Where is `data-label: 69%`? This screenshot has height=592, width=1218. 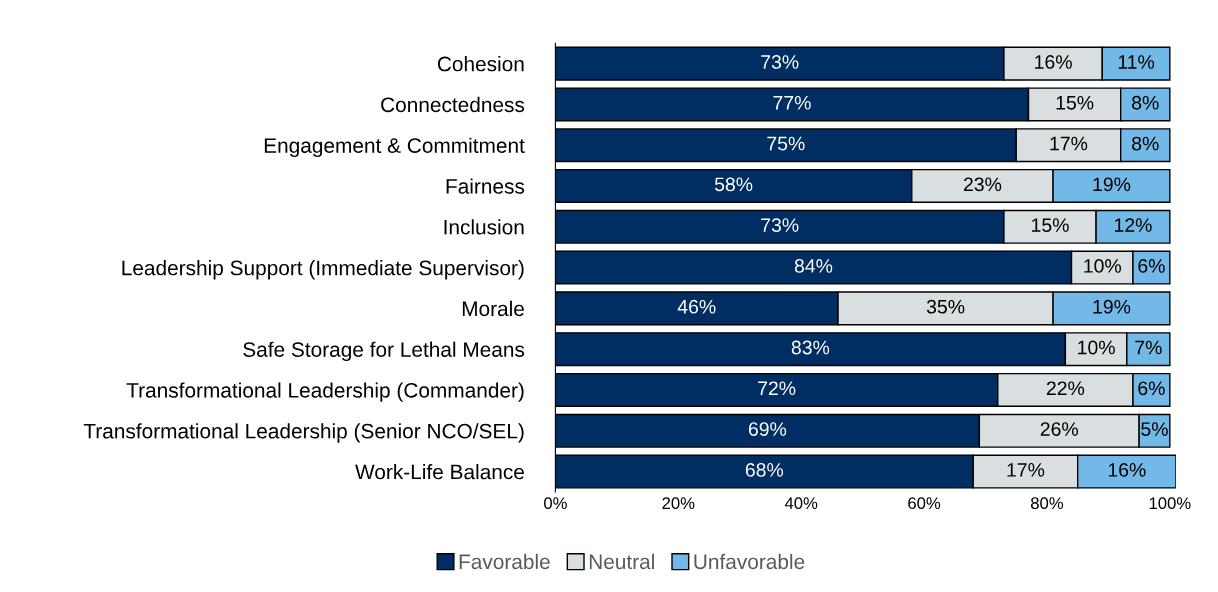
data-label: 69% is located at coordinates (767, 429).